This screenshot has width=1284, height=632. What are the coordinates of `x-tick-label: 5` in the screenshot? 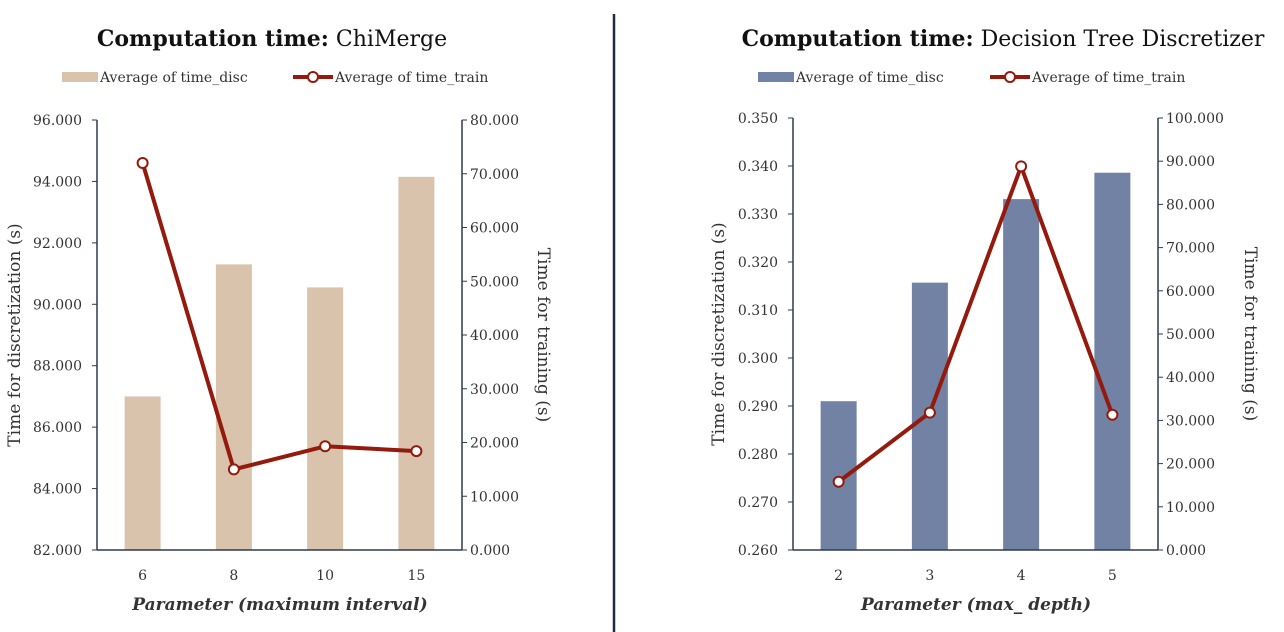 It's located at (1112, 576).